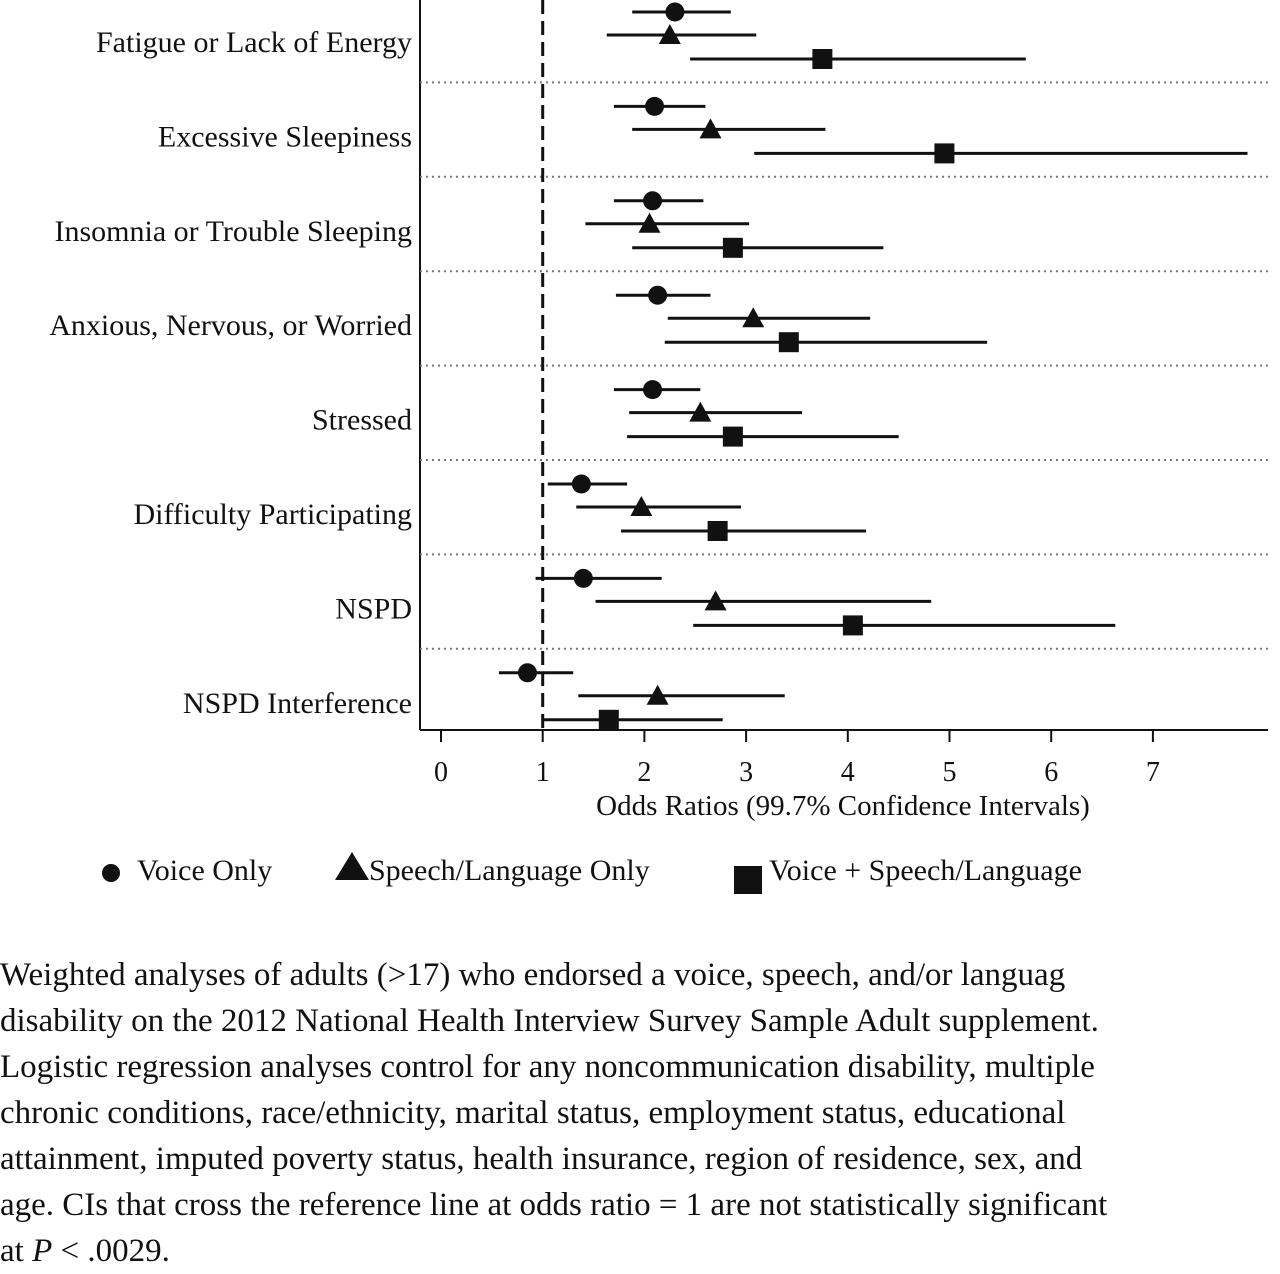 The image size is (1280, 1274). What do you see at coordinates (42, 1251) in the screenshot?
I see `caption-p-symbol: P` at bounding box center [42, 1251].